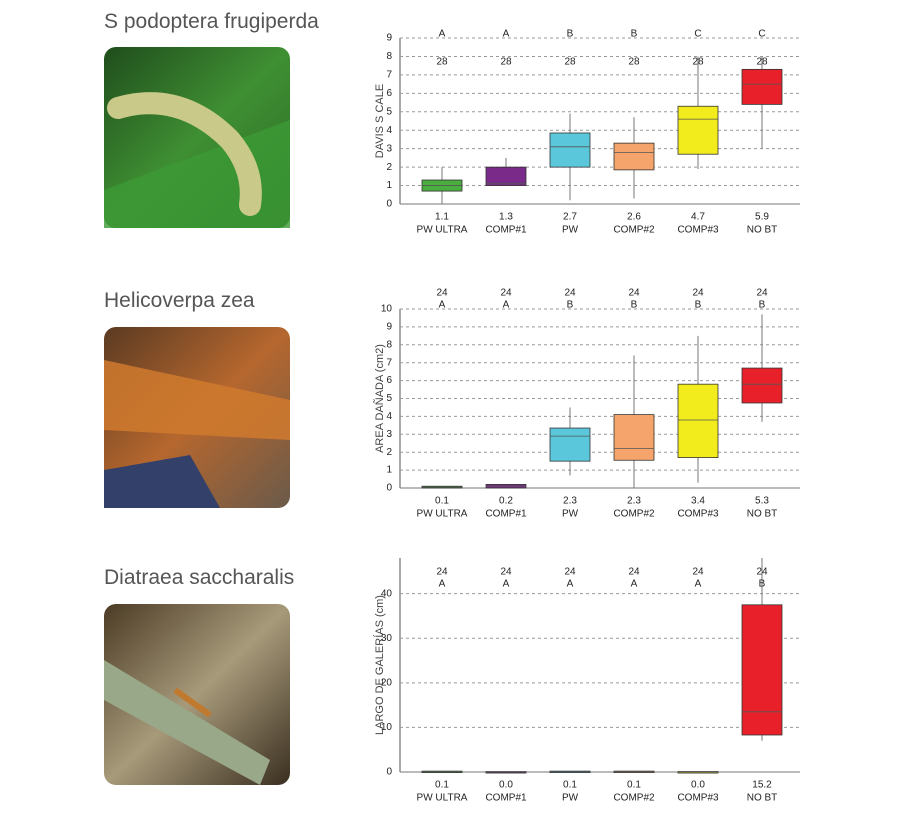 Image resolution: width=908 pixels, height=817 pixels. Describe the element at coordinates (387, 682) in the screenshot. I see `y-tick-label: 20` at that location.